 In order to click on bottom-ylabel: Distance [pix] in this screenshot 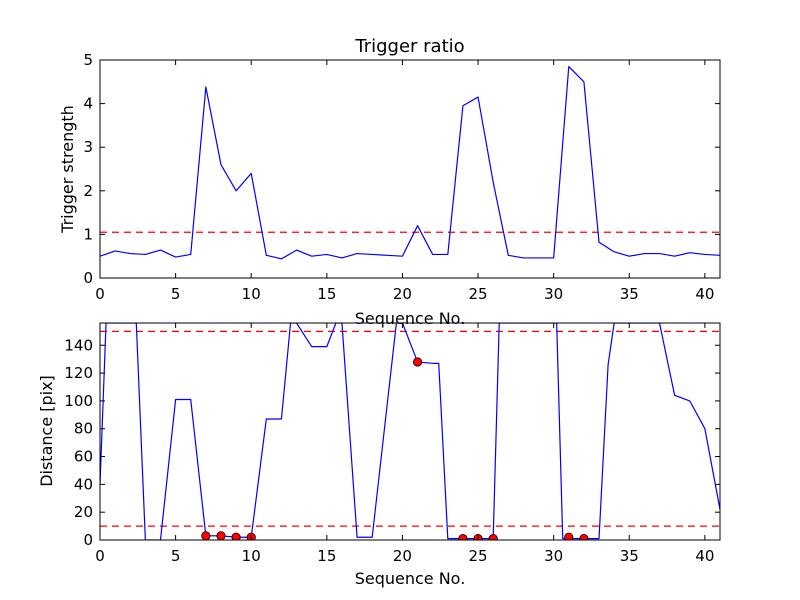, I will do `click(46, 431)`.